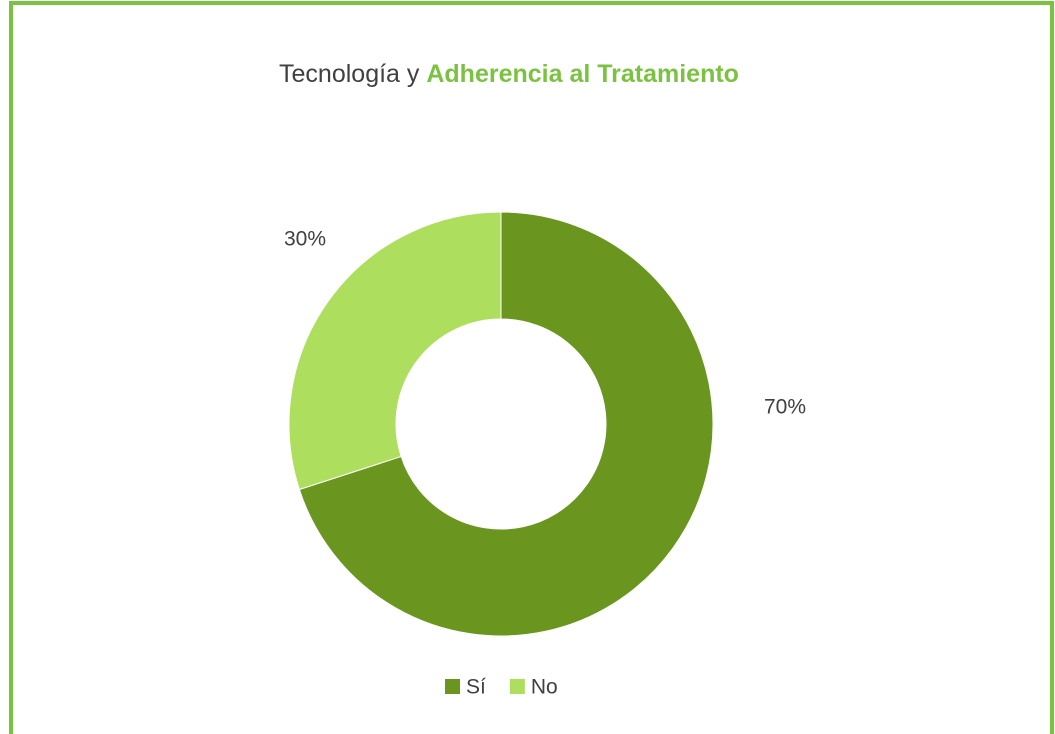 The image size is (1055, 734). Describe the element at coordinates (305, 239) in the screenshot. I see `data-label: 30%` at that location.